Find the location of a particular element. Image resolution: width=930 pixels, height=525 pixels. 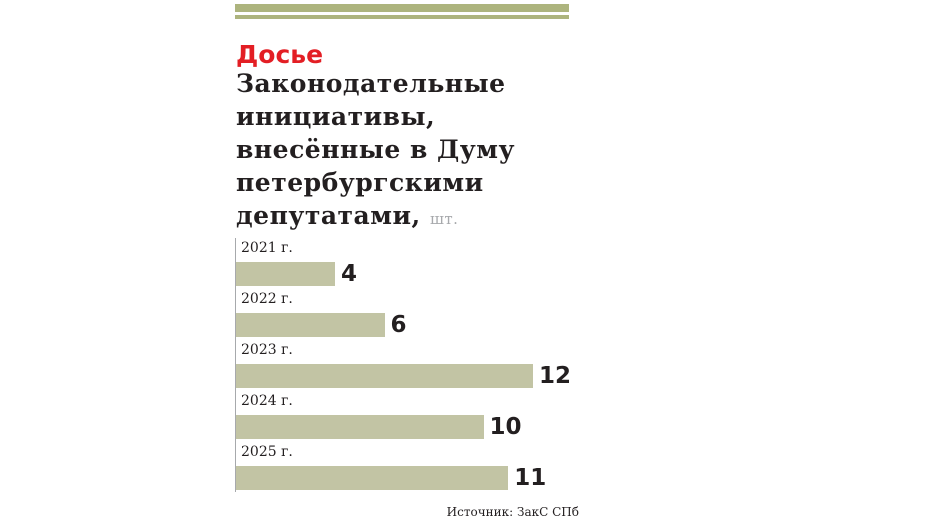

value-label: 11 is located at coordinates (530, 478).